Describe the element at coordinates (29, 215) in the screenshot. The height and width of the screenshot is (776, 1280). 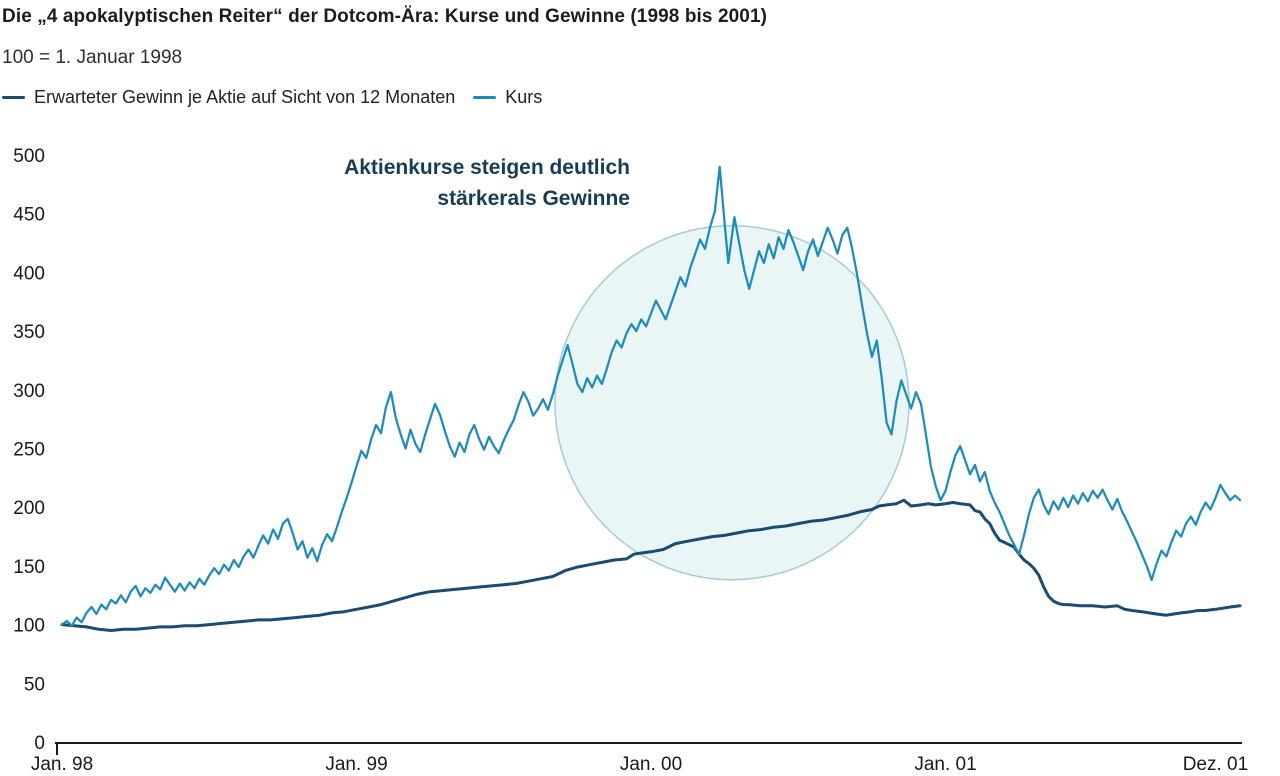
I see `y-tick-label: 450` at that location.